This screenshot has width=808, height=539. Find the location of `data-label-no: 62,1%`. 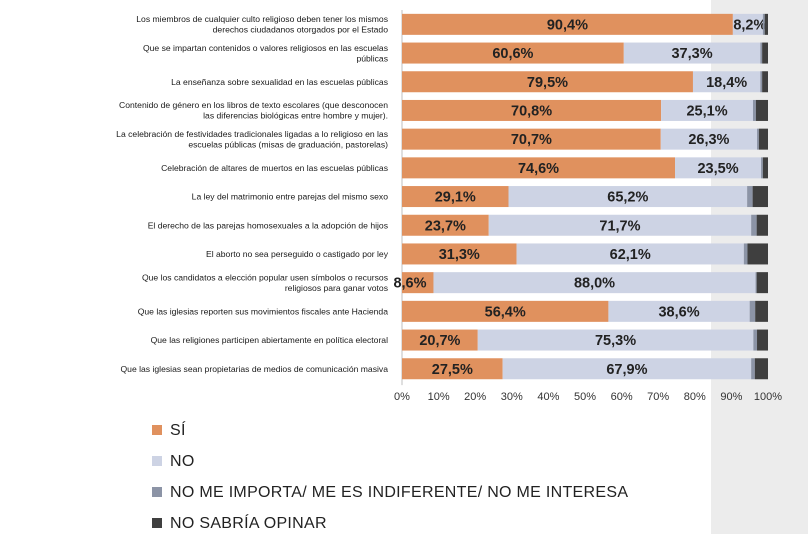

data-label-no: 62,1% is located at coordinates (630, 255).